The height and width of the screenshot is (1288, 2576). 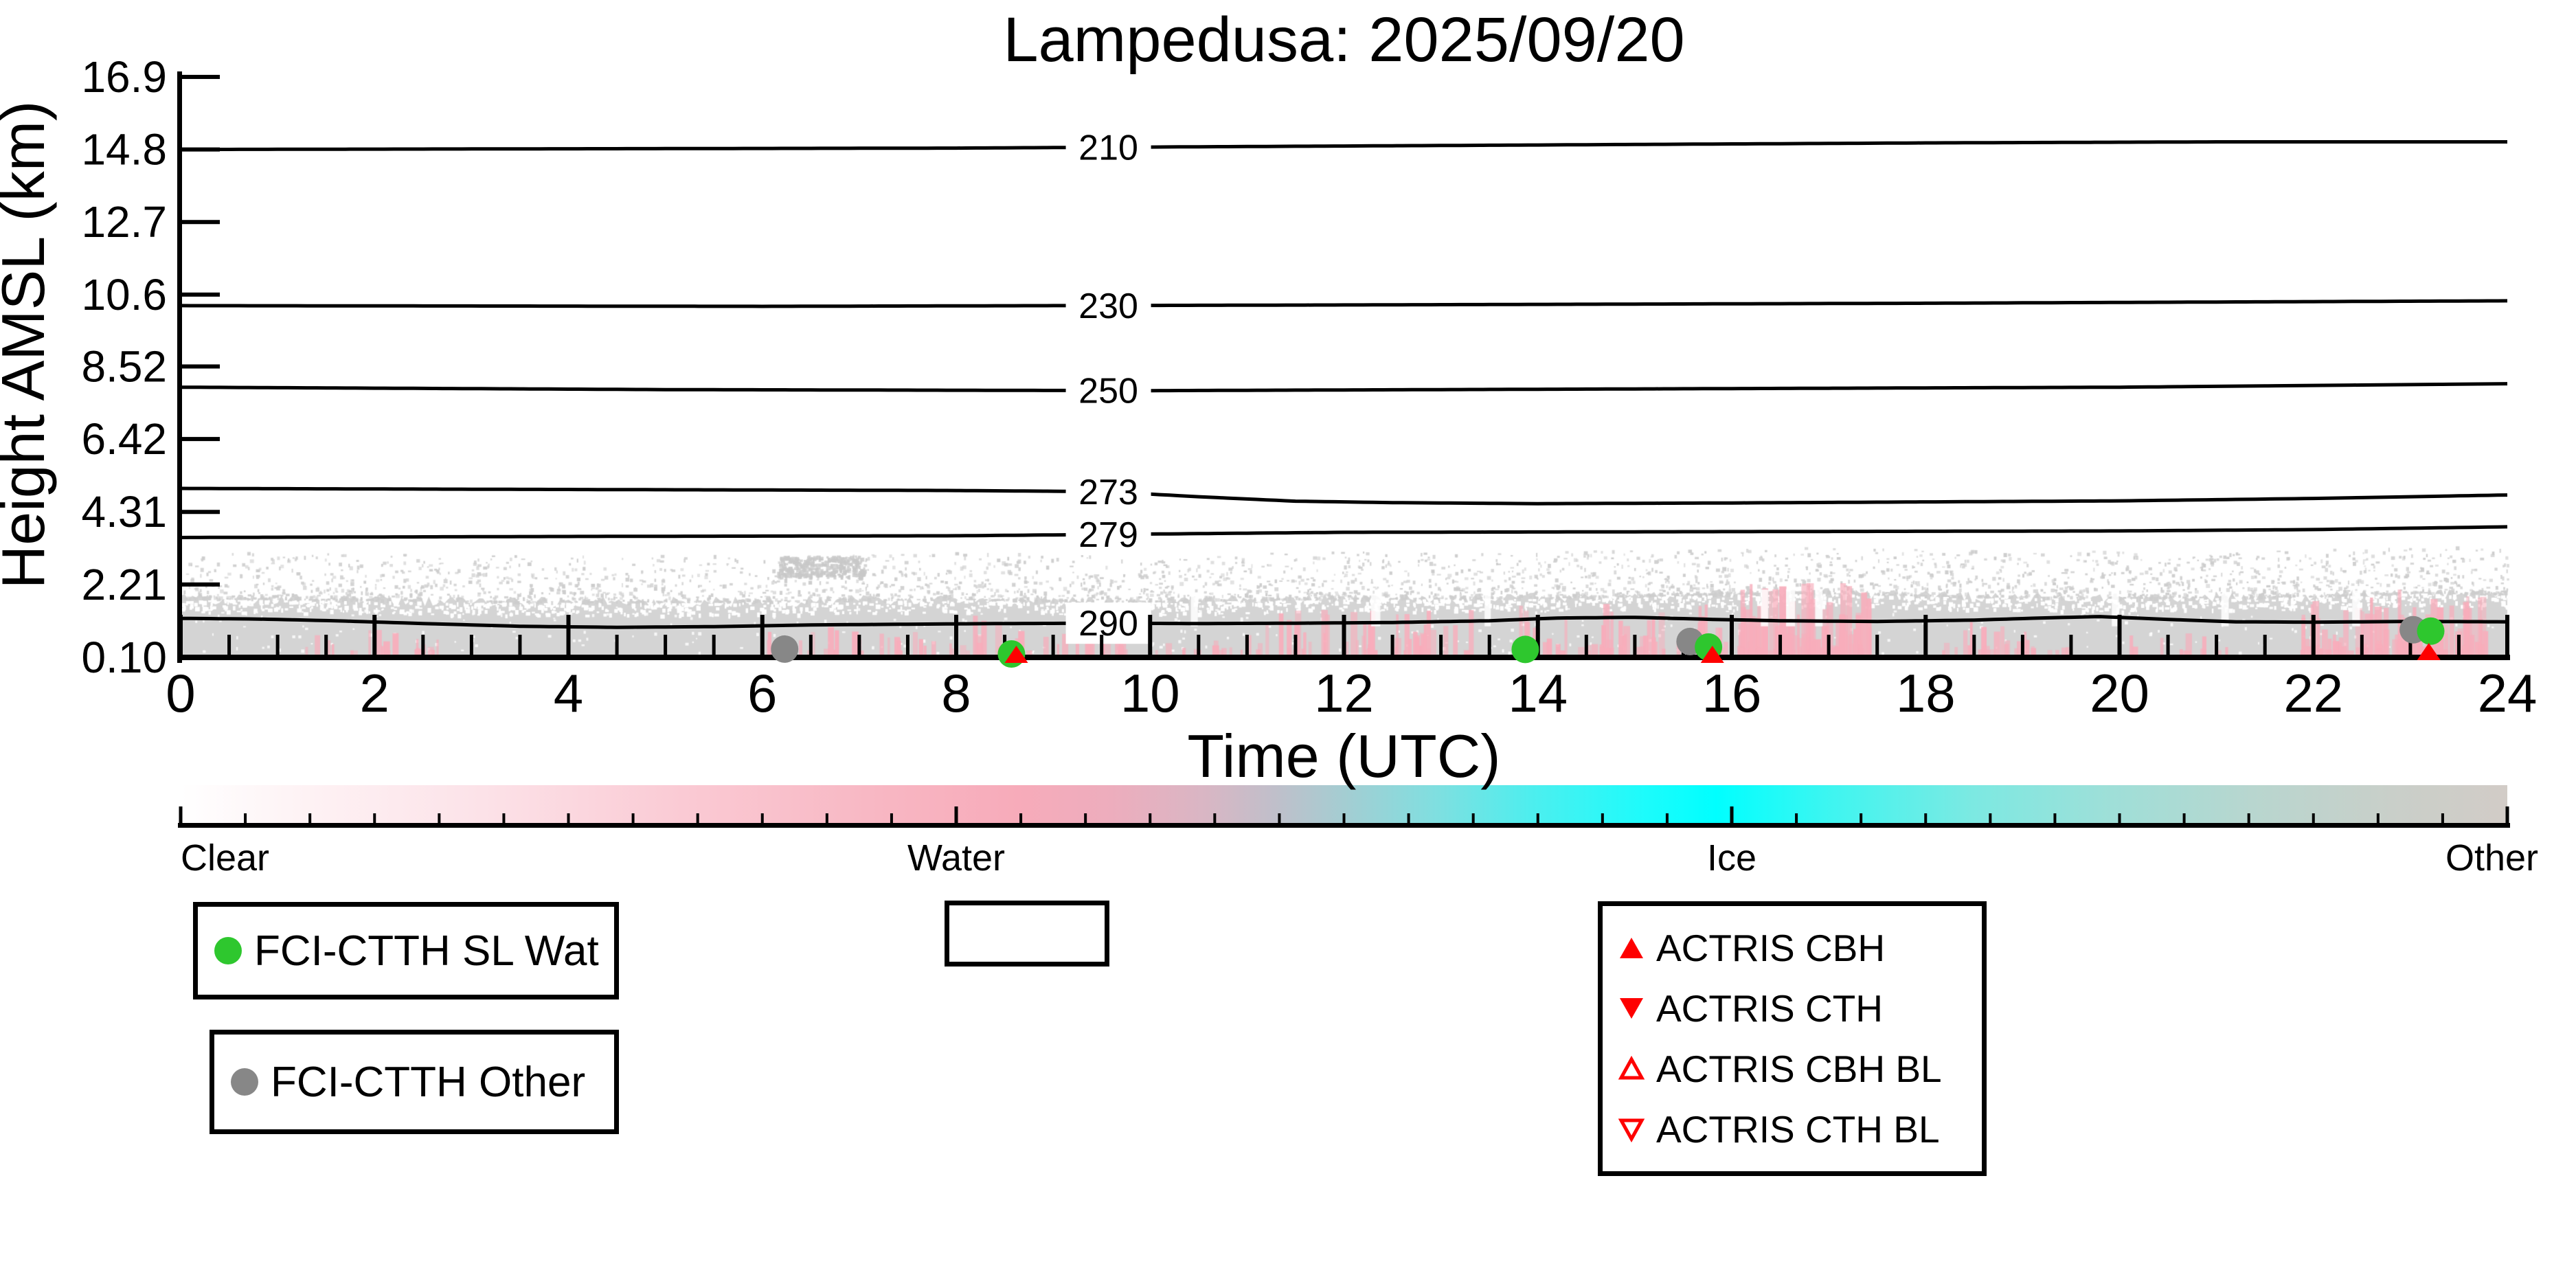 What do you see at coordinates (2429, 651) in the screenshot?
I see `marker-actris-cbh` at bounding box center [2429, 651].